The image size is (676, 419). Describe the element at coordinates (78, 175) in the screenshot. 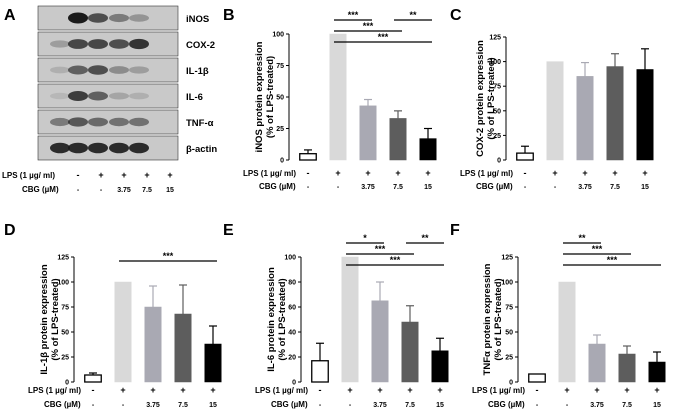

I see `blot-lps-mark: -` at that location.